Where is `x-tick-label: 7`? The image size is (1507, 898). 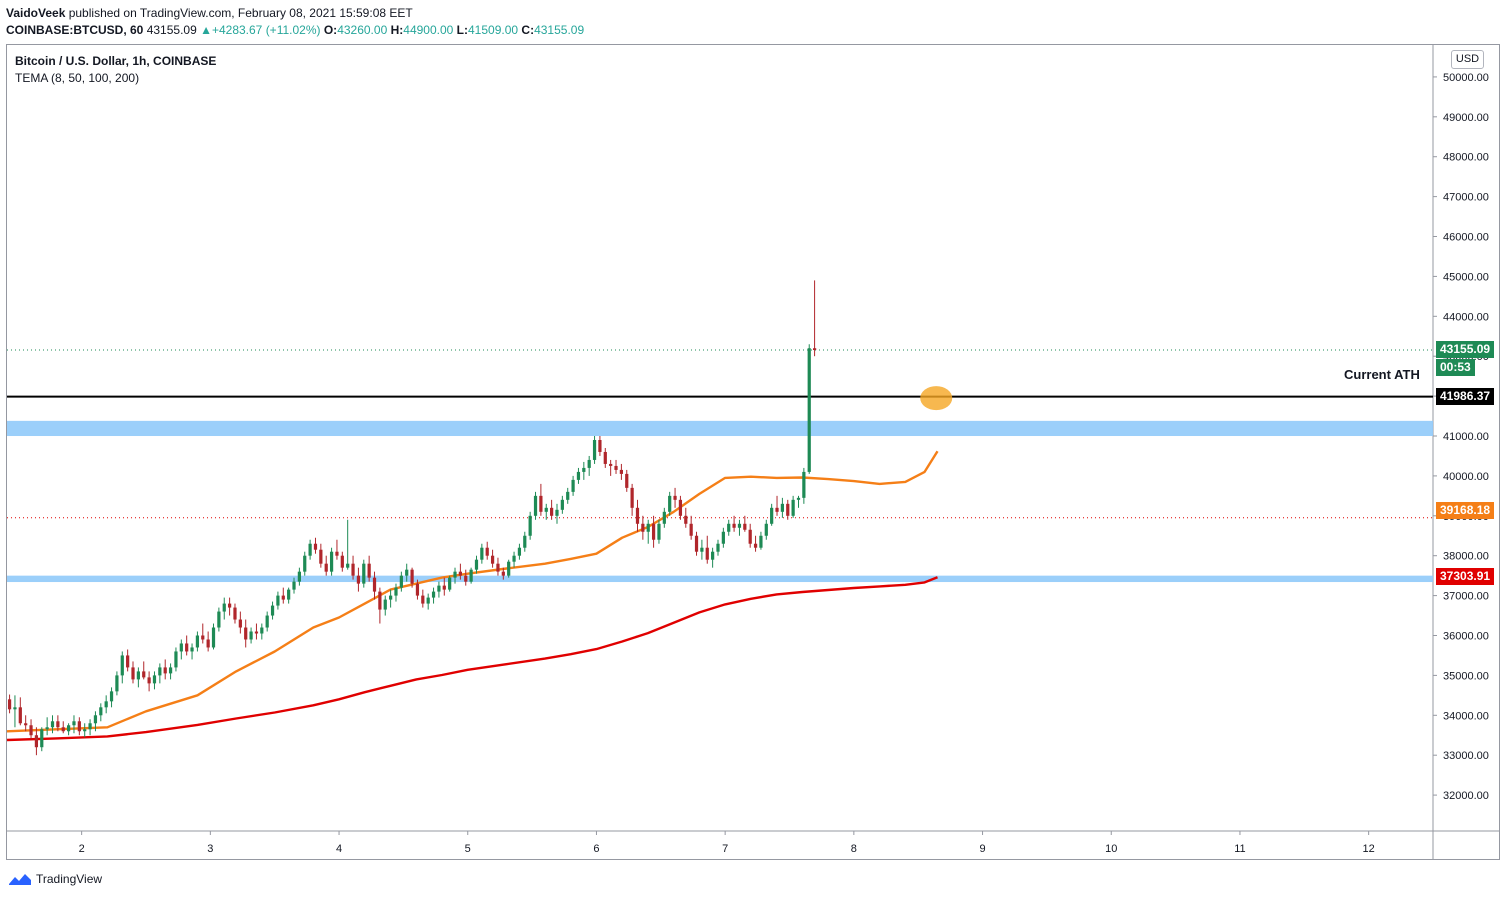
x-tick-label: 7 is located at coordinates (725, 849).